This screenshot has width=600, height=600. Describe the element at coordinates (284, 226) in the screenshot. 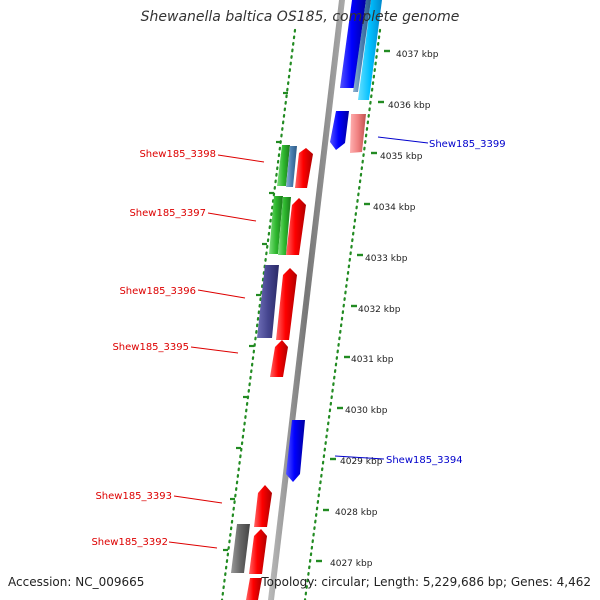

I see `gene-block-green-3397b` at that location.